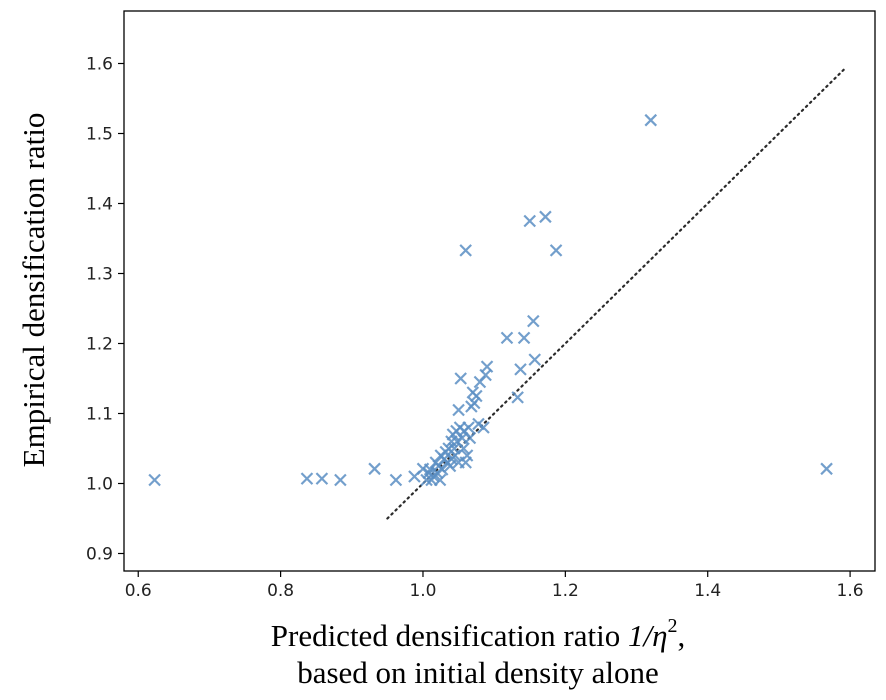 This screenshot has height=700, width=886. I want to click on x-tick-label: 1.4, so click(707, 591).